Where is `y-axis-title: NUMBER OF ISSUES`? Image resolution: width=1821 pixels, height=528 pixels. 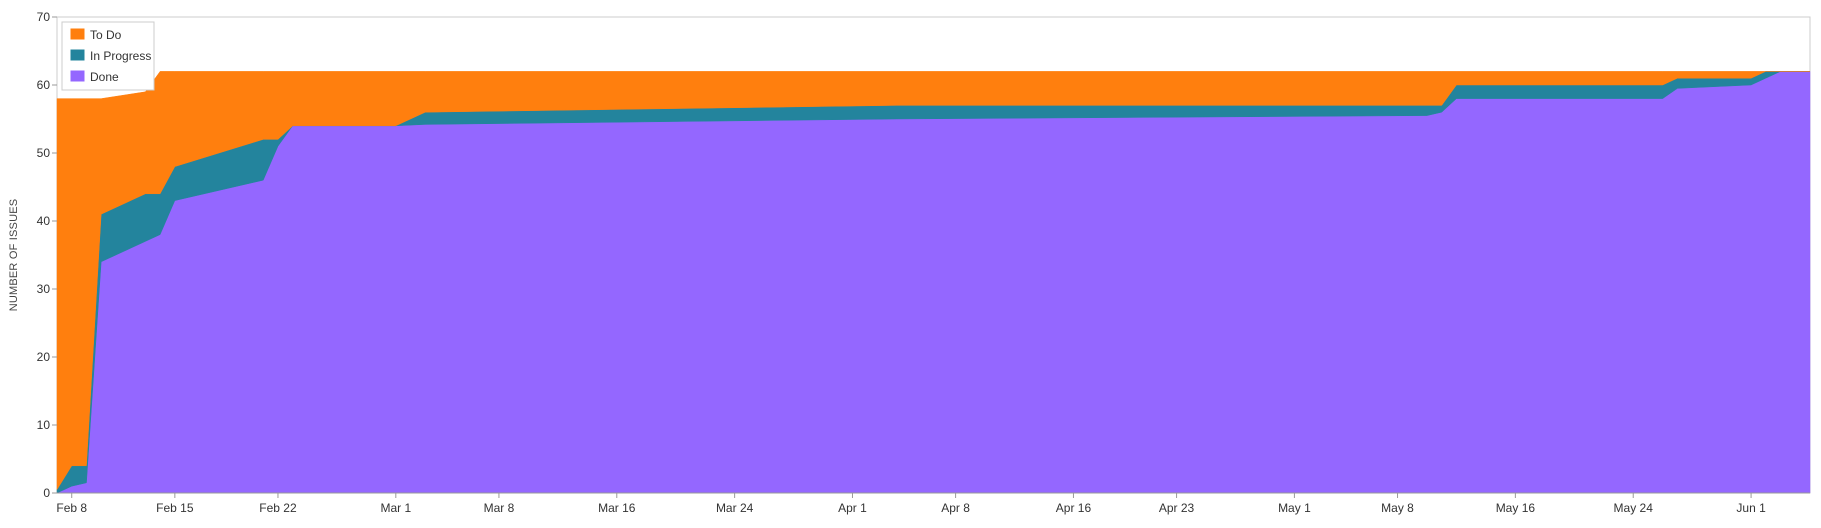 y-axis-title: NUMBER OF ISSUES is located at coordinates (14, 255).